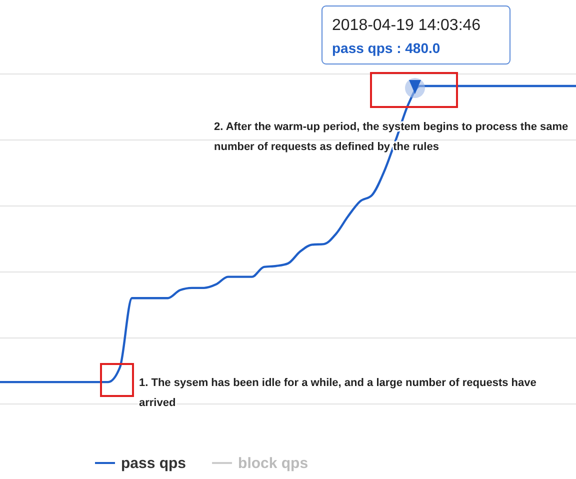 The image size is (576, 479). What do you see at coordinates (273, 463) in the screenshot?
I see `legend-label: block qps` at bounding box center [273, 463].